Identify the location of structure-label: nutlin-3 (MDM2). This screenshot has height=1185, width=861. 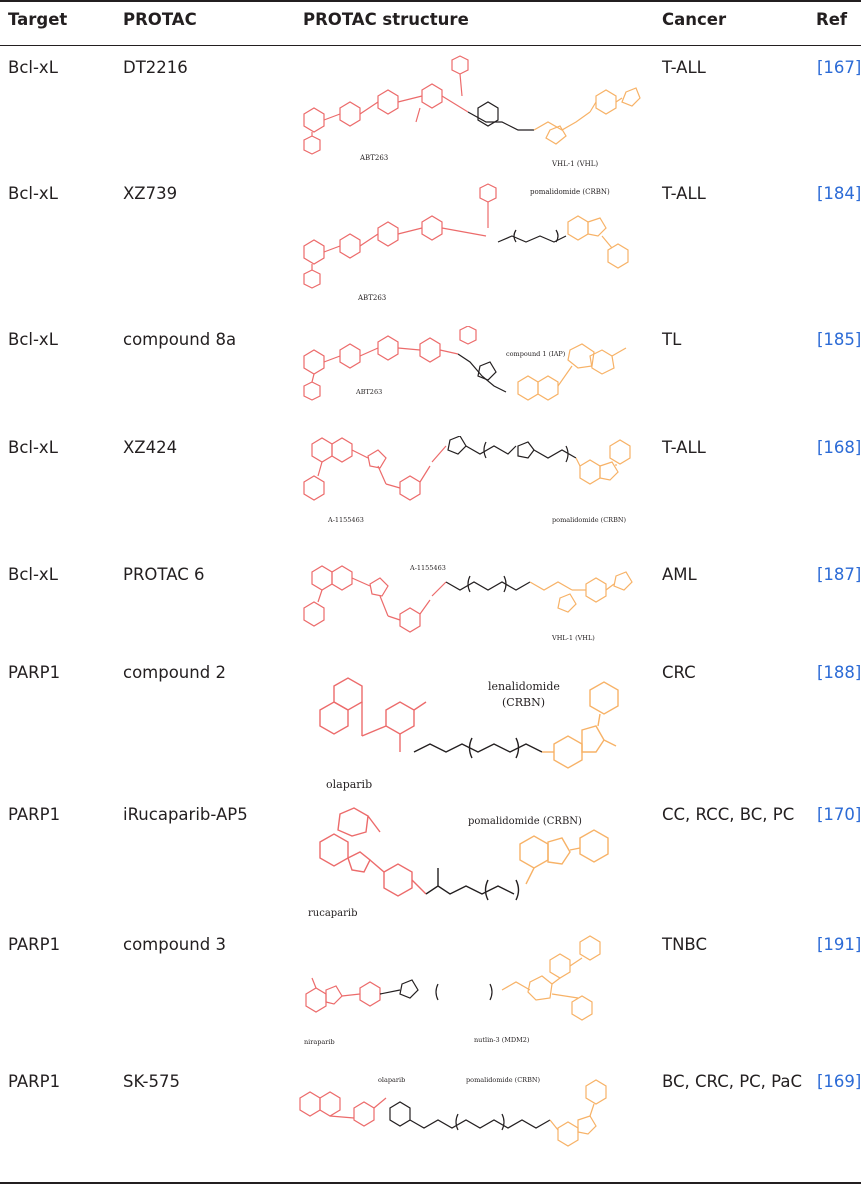
(502, 1040).